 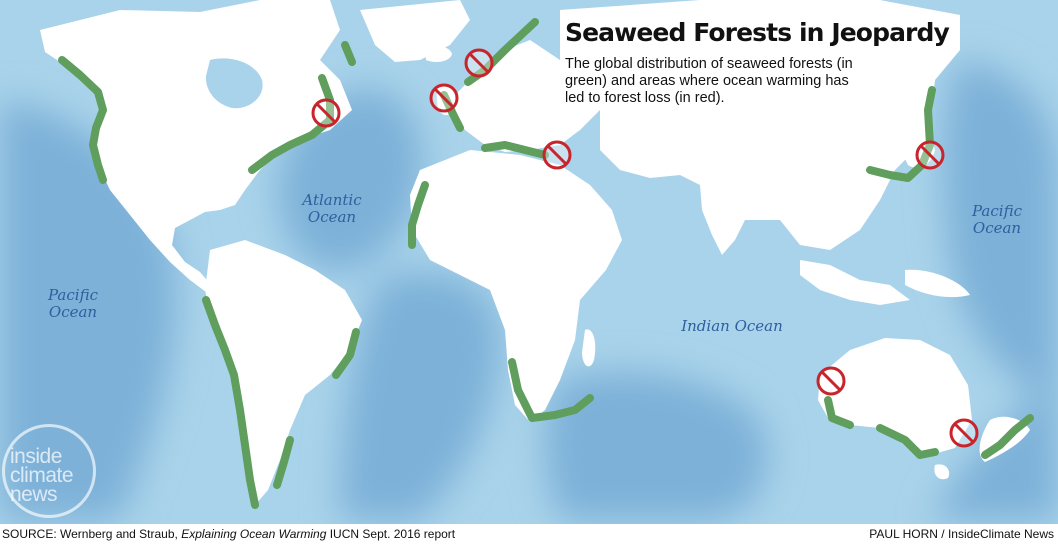 I want to click on seaweed-south-america-east, so click(x=346, y=353).